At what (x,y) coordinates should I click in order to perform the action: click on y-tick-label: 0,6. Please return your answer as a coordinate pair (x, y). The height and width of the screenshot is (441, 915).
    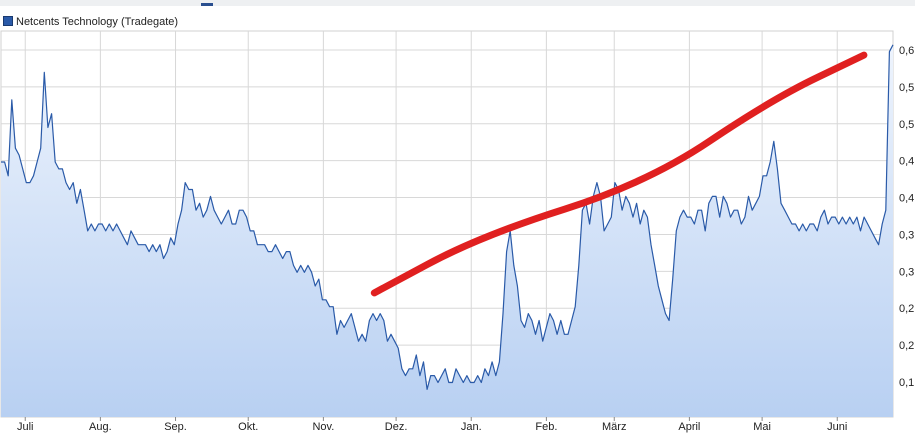
    Looking at the image, I should click on (906, 51).